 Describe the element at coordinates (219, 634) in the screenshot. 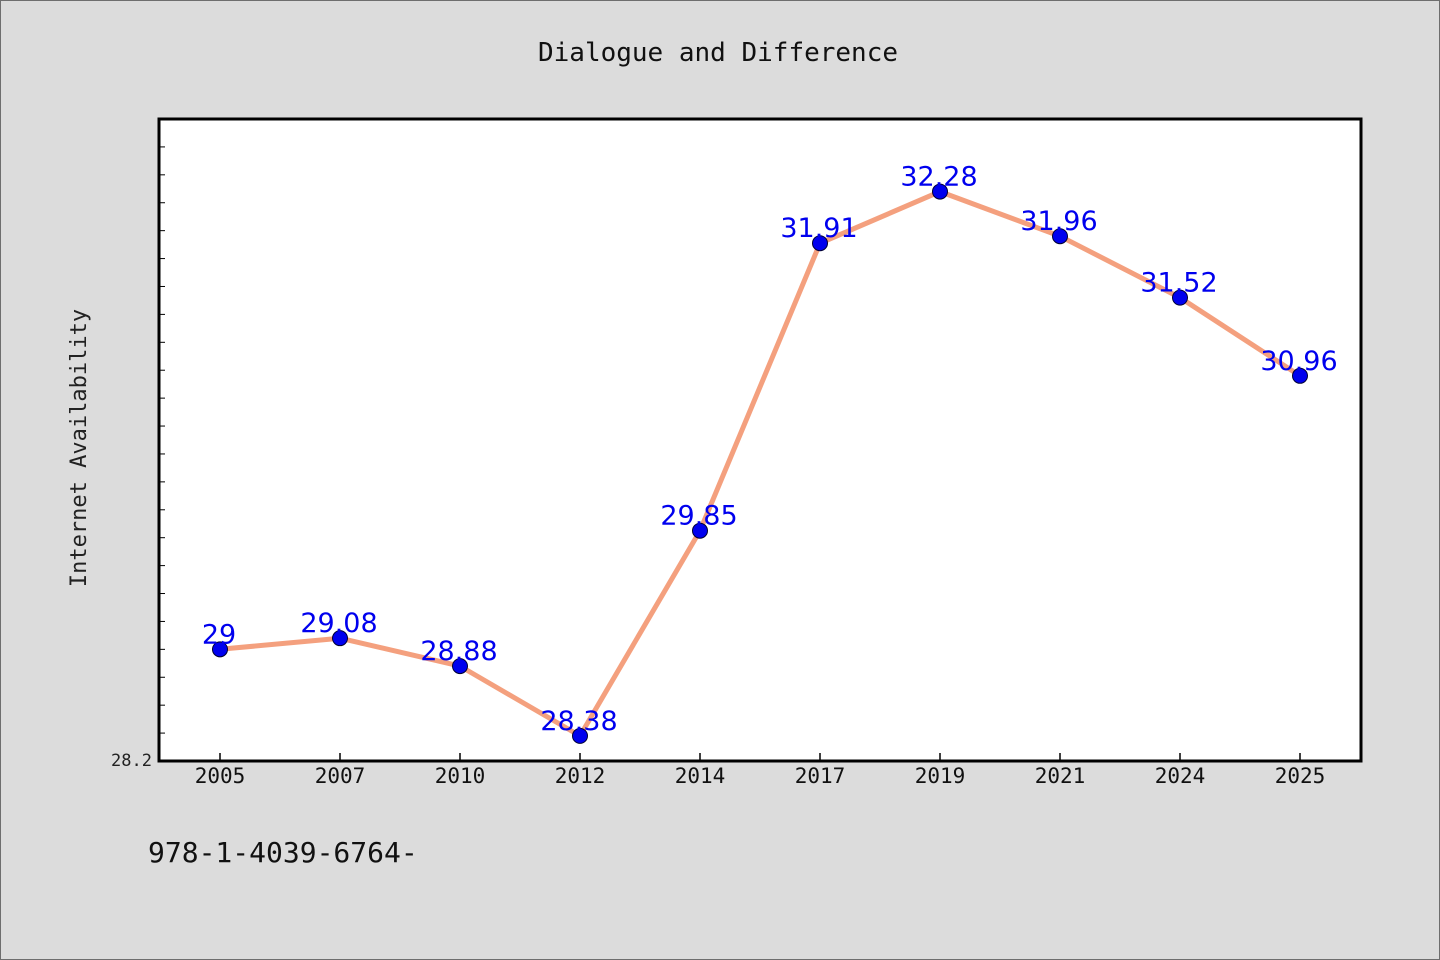

I see `data-label: 29` at that location.